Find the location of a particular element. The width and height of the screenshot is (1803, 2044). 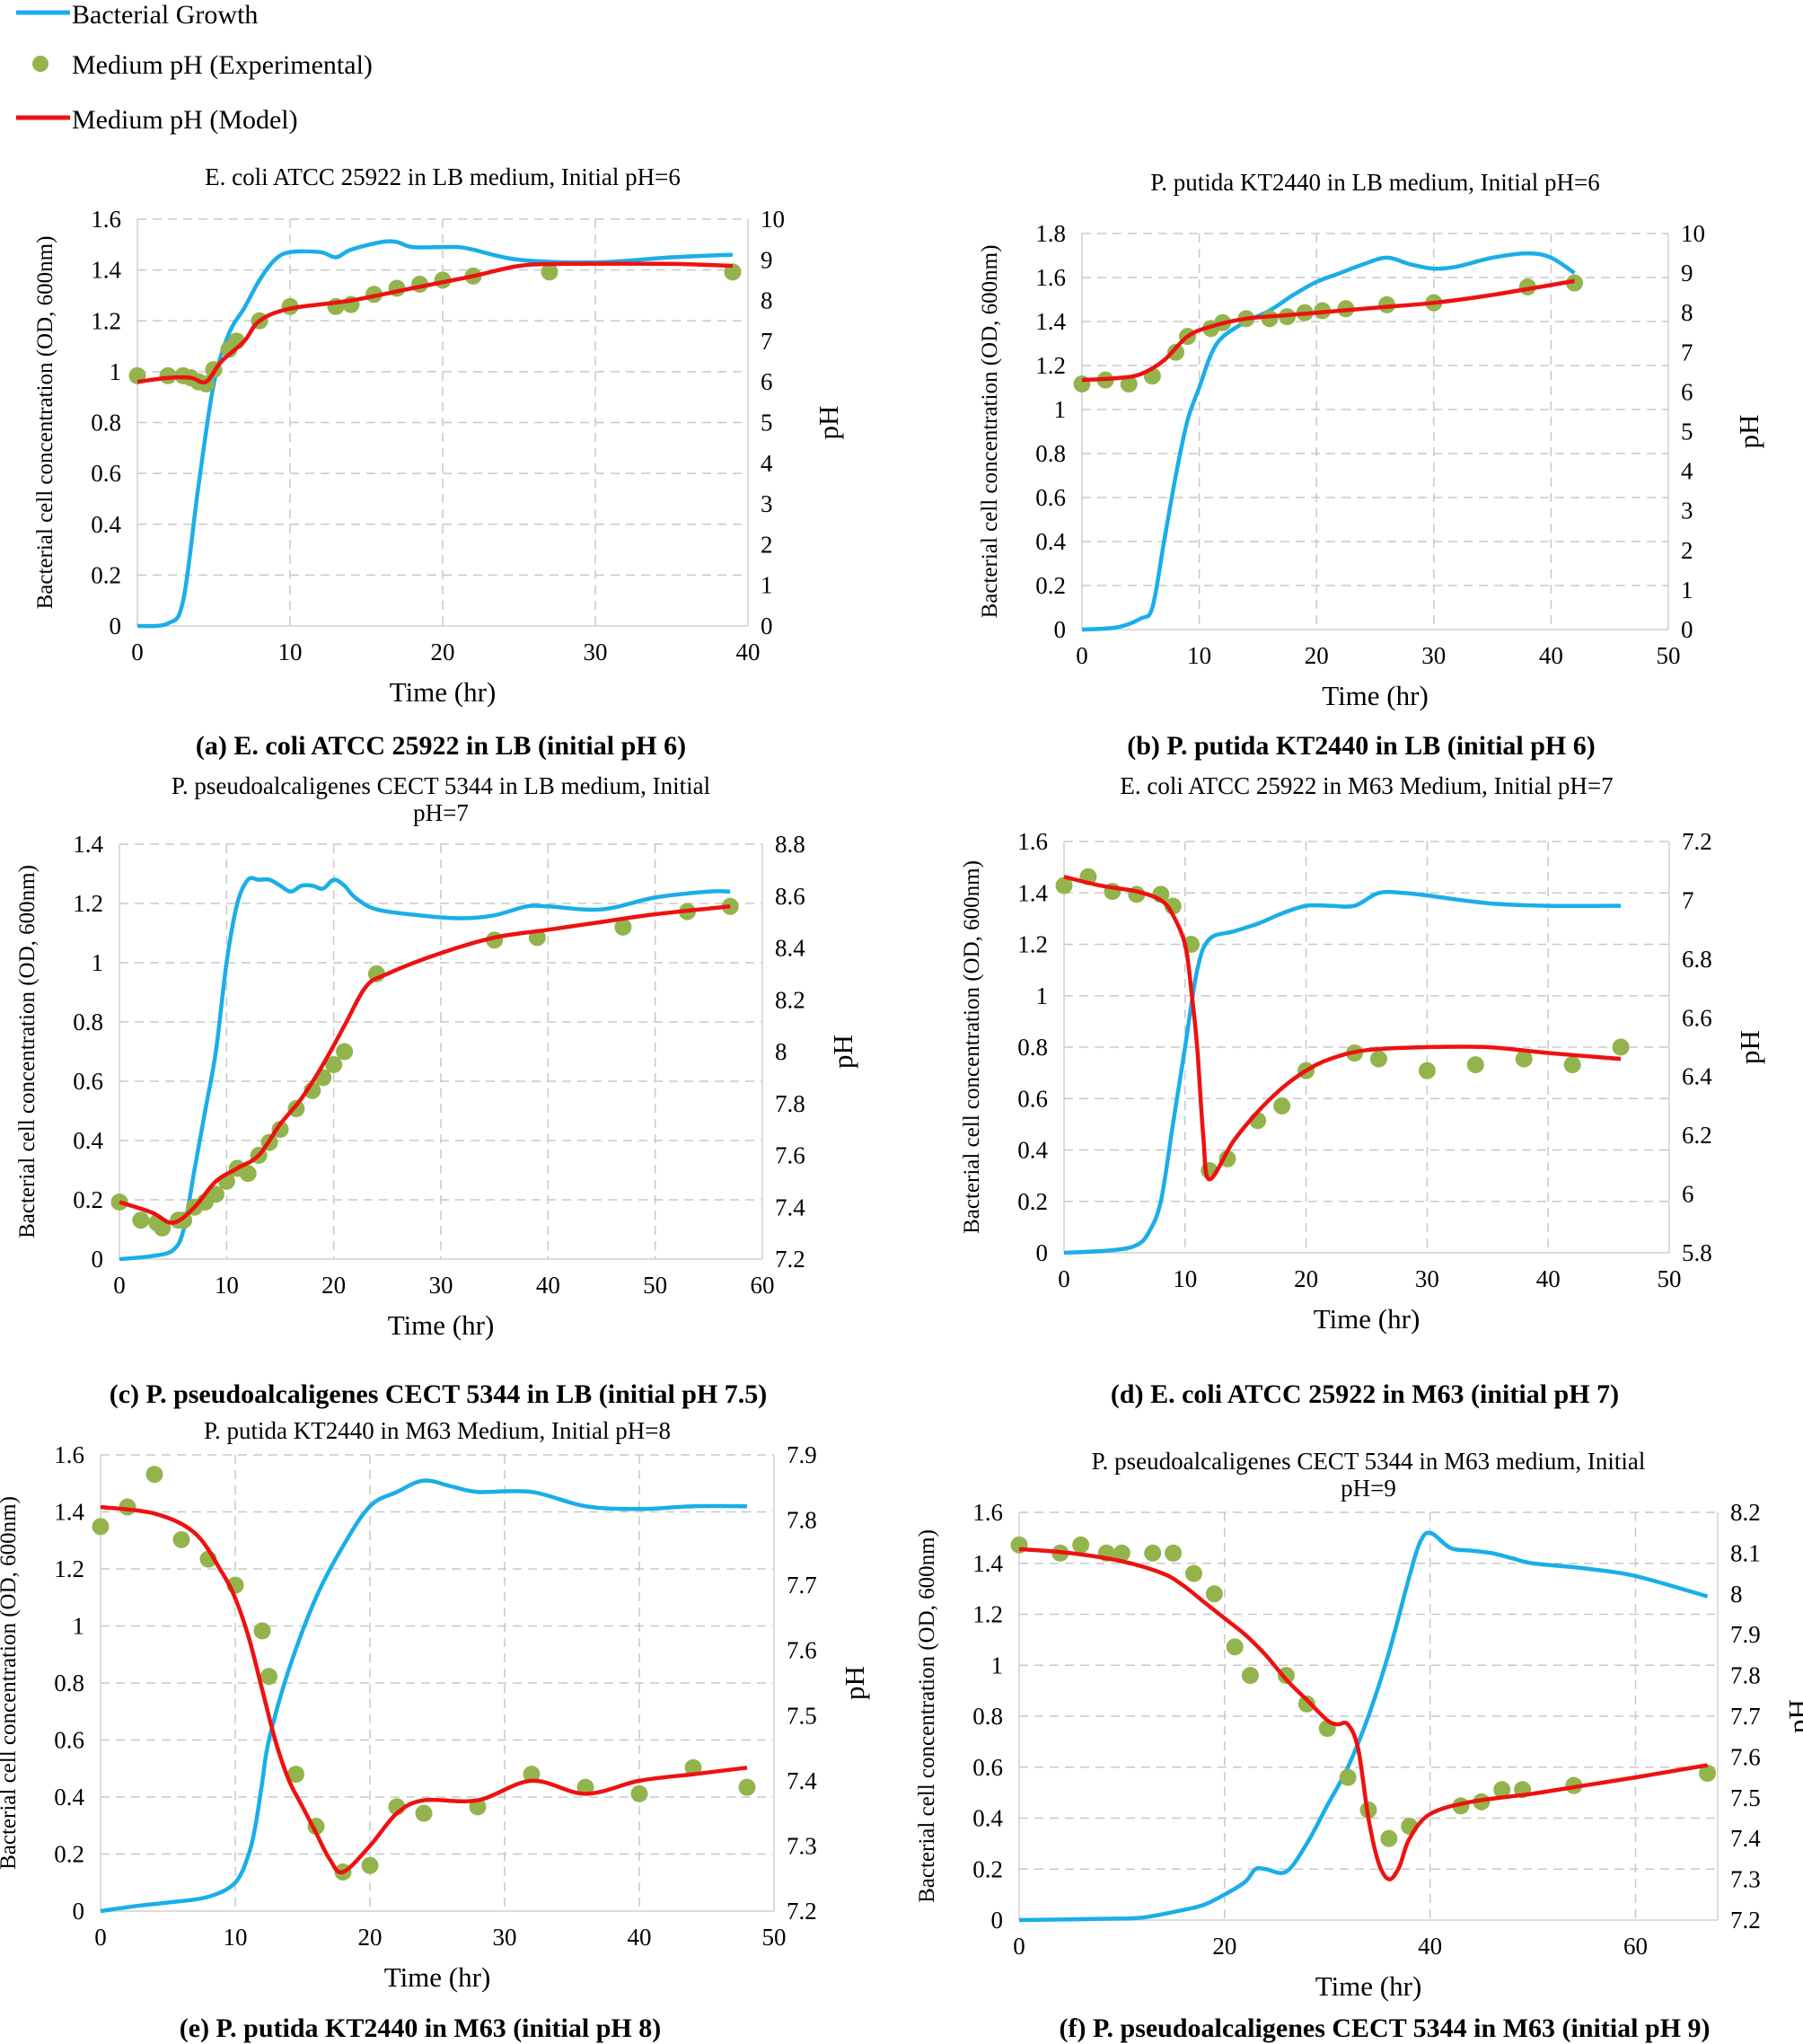

y2-tick-label: 8.6 is located at coordinates (790, 897).